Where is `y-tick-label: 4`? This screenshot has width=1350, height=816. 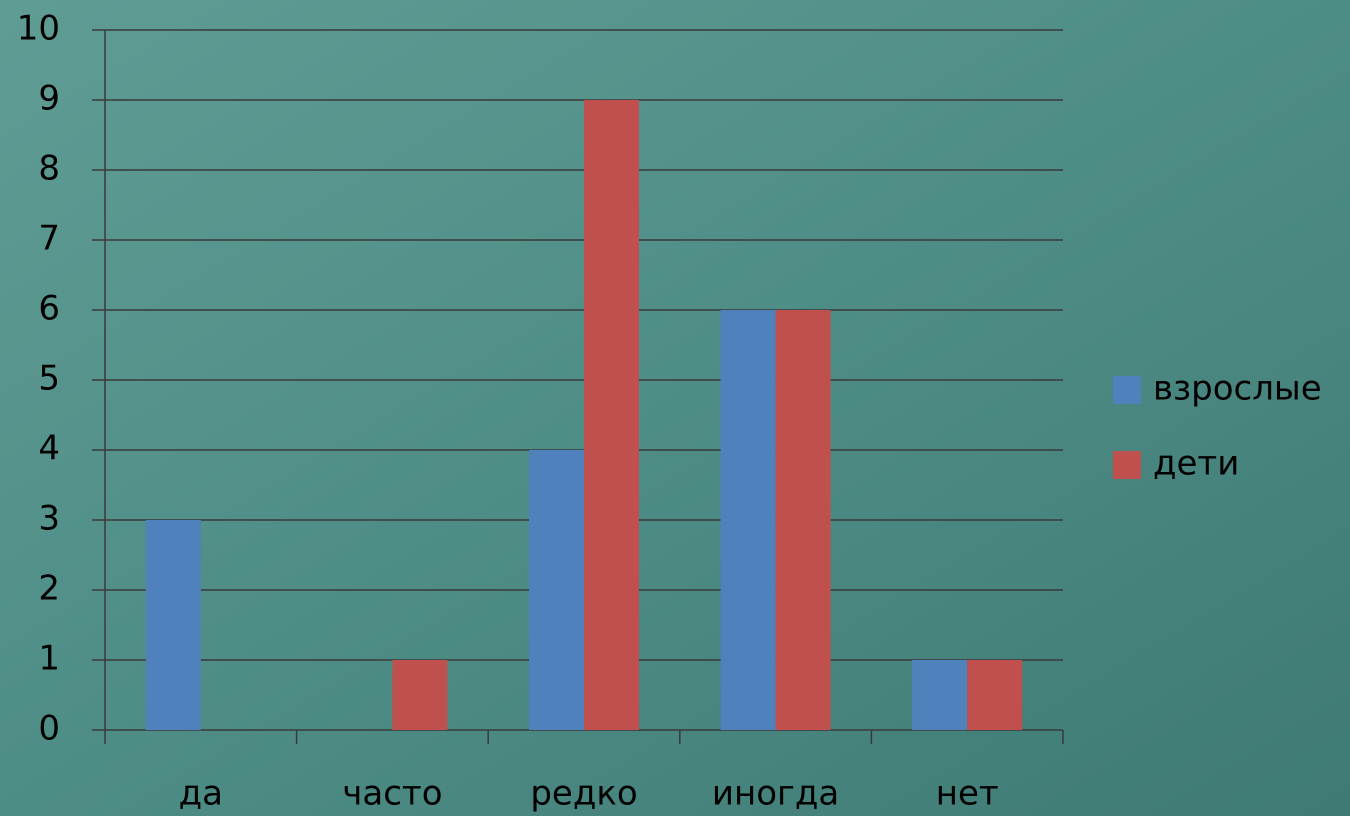 y-tick-label: 4 is located at coordinates (49, 449).